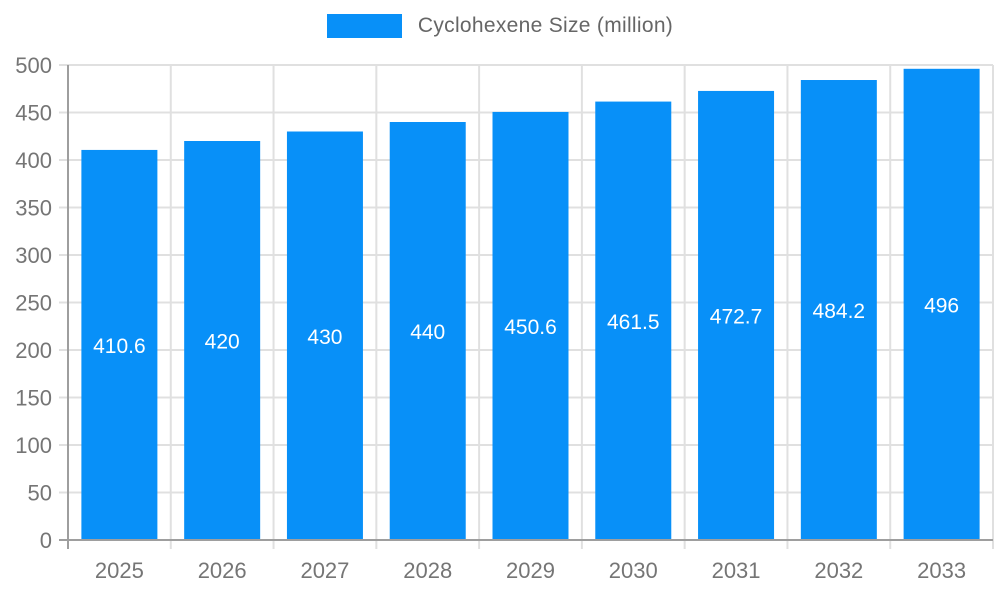  What do you see at coordinates (364, 26) in the screenshot?
I see `legend-swatch-icon` at bounding box center [364, 26].